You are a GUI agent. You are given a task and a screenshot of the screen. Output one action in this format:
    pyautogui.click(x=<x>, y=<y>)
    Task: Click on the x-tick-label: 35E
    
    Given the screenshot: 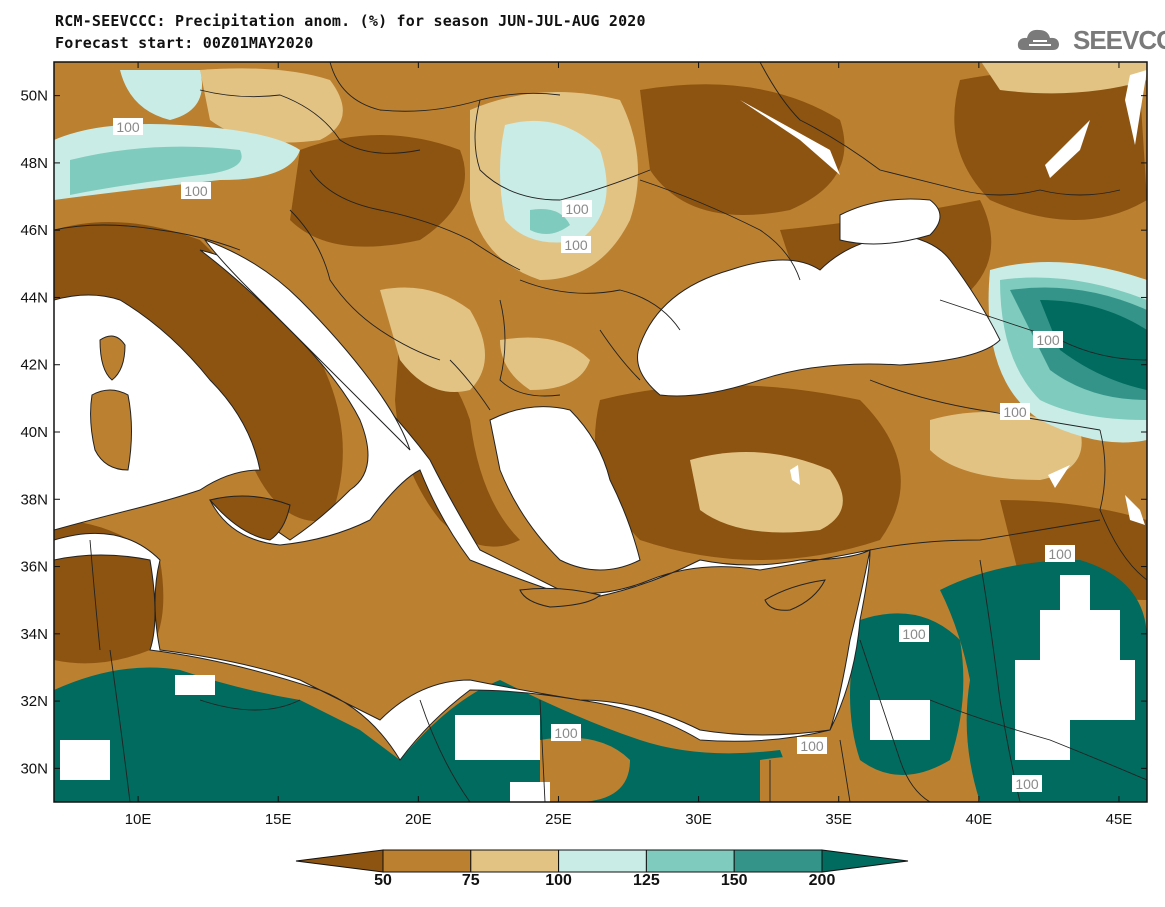 What is the action you would take?
    pyautogui.click(x=838, y=819)
    